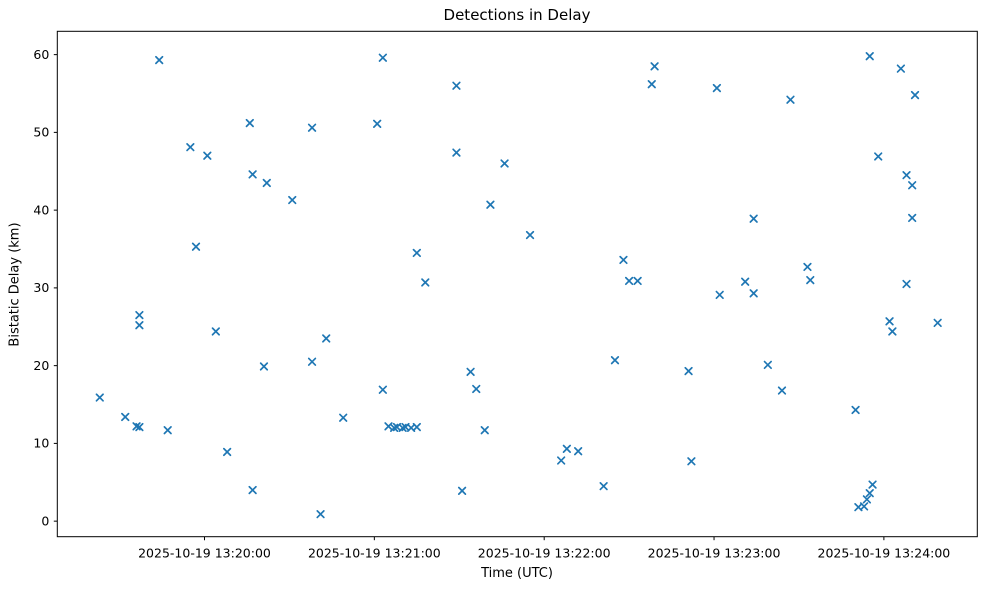  Describe the element at coordinates (41, 287) in the screenshot. I see `y-tick-label: 30` at that location.